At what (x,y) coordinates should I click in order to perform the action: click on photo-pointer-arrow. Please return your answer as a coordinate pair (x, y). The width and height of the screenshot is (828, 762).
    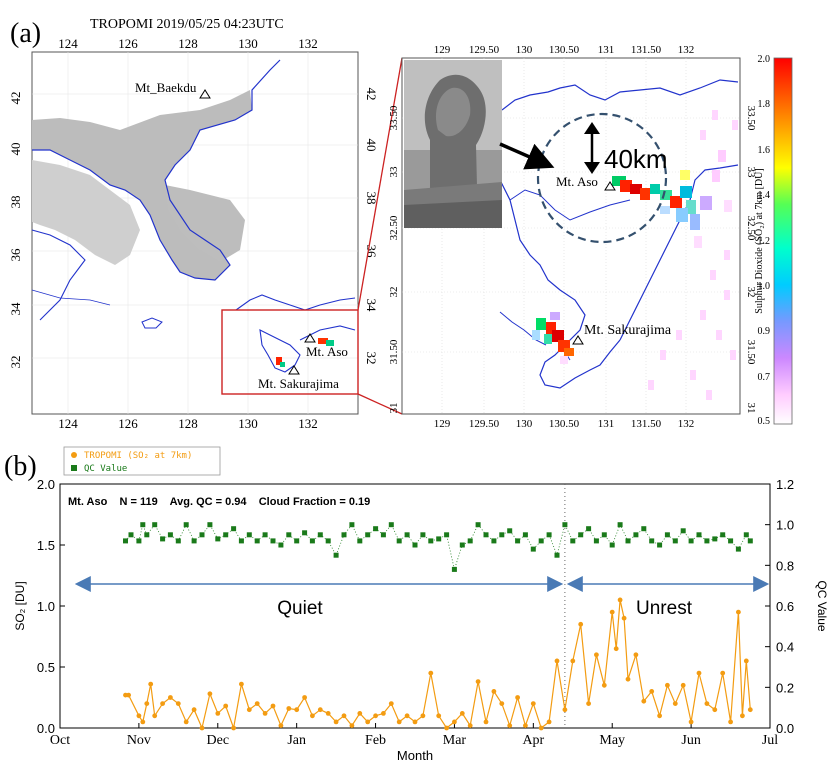
    Looking at the image, I should click on (527, 156).